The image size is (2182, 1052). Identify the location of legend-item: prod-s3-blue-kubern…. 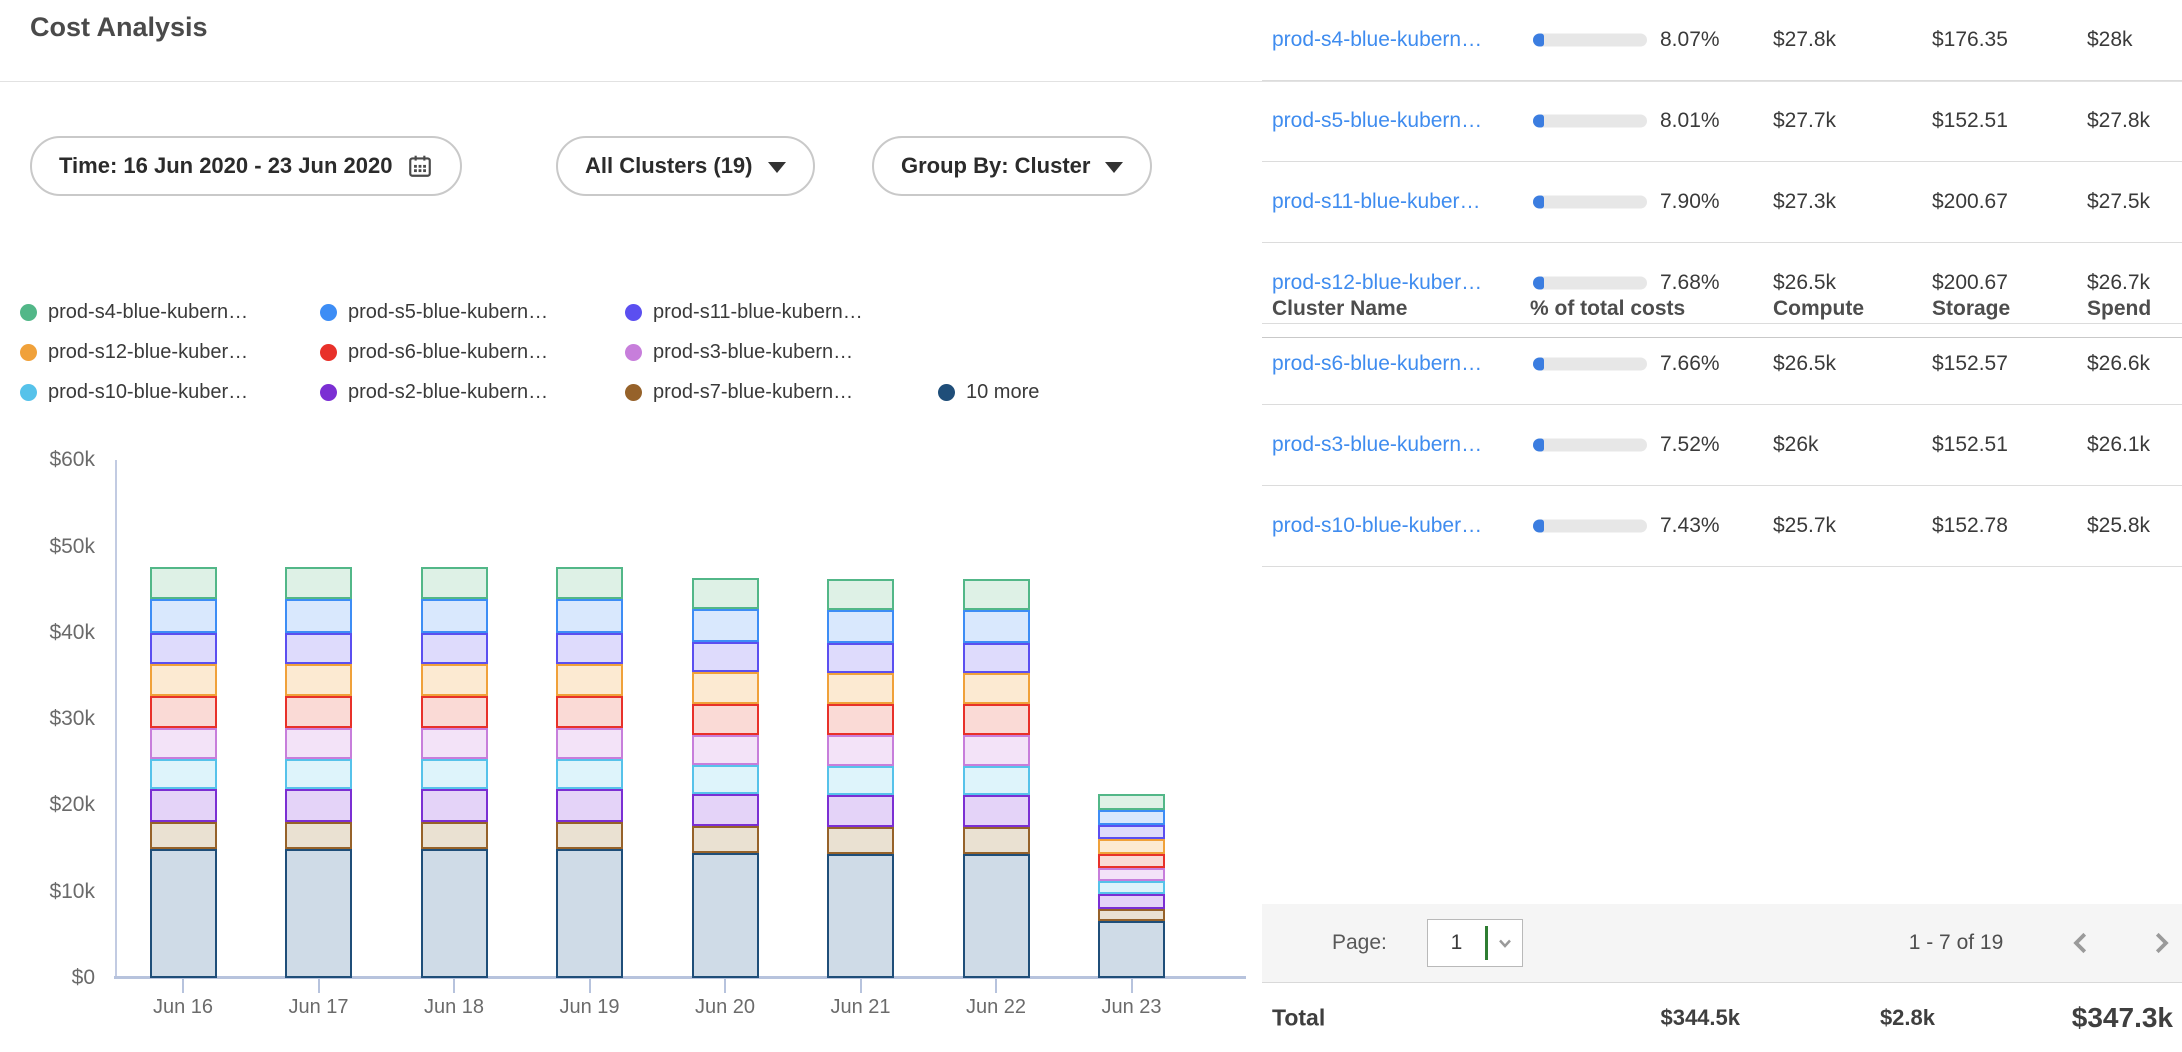
(781, 352).